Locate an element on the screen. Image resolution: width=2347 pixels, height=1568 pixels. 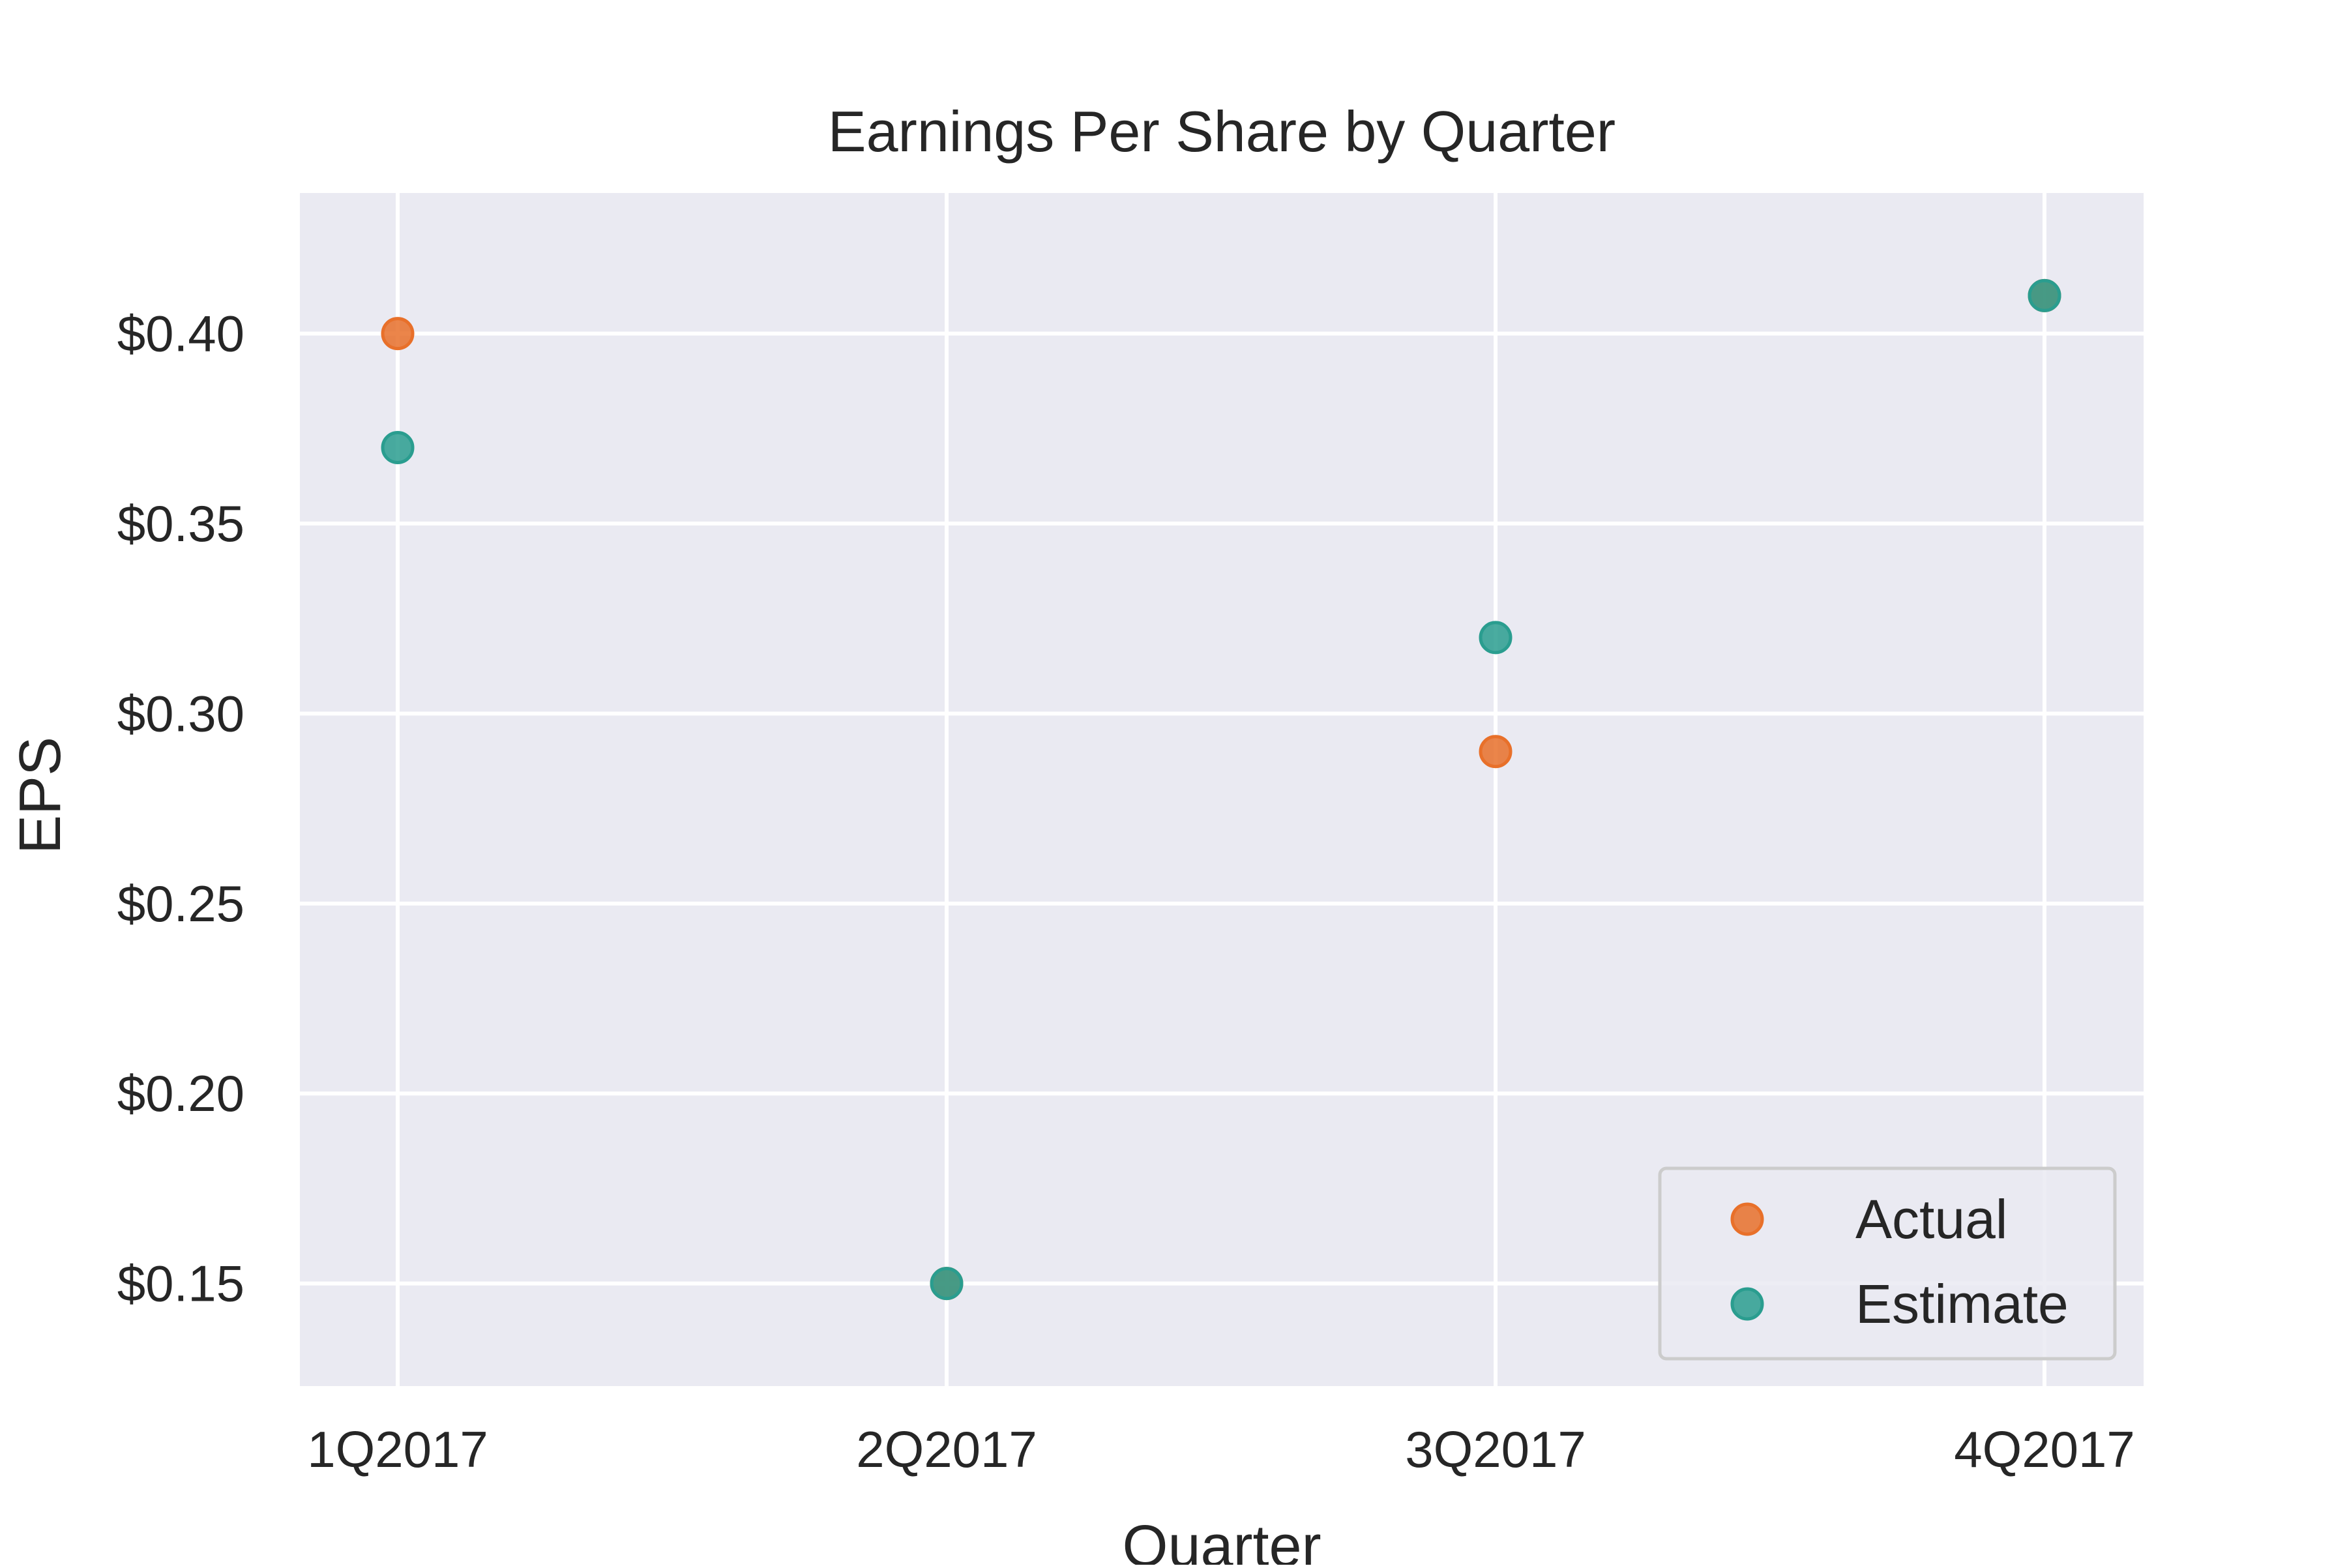
y-tick-label: $0.35 is located at coordinates (180, 523).